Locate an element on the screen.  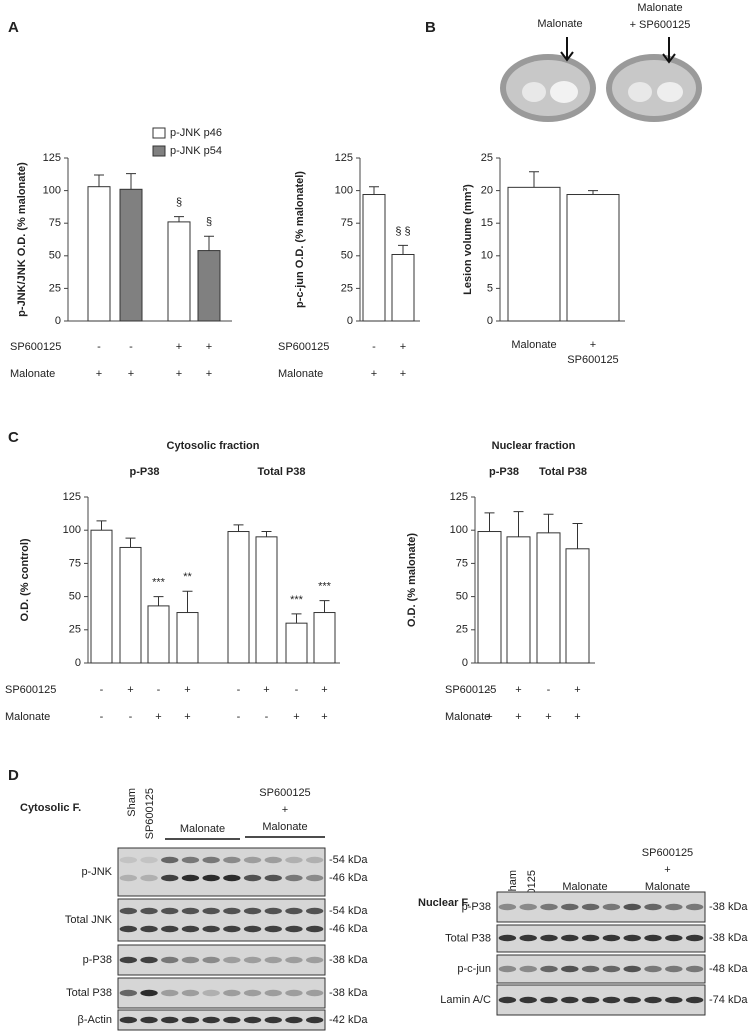
panel-label: A is located at coordinates (13, 27).